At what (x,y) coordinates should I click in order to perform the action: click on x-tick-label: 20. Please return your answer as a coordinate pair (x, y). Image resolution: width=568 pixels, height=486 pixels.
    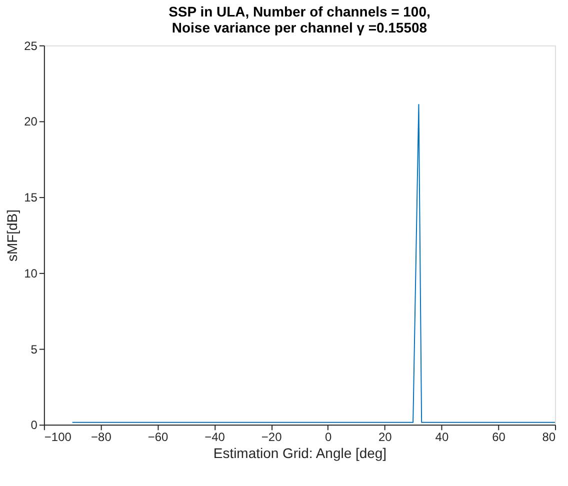
    Looking at the image, I should click on (385, 437).